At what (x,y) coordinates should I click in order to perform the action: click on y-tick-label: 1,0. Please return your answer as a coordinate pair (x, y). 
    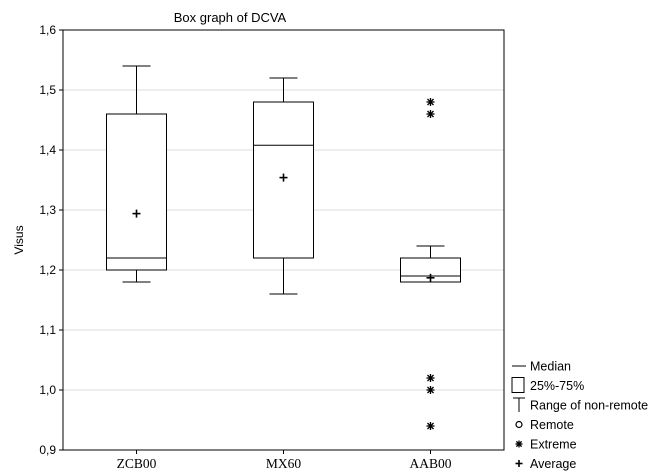
    Looking at the image, I should click on (47, 390).